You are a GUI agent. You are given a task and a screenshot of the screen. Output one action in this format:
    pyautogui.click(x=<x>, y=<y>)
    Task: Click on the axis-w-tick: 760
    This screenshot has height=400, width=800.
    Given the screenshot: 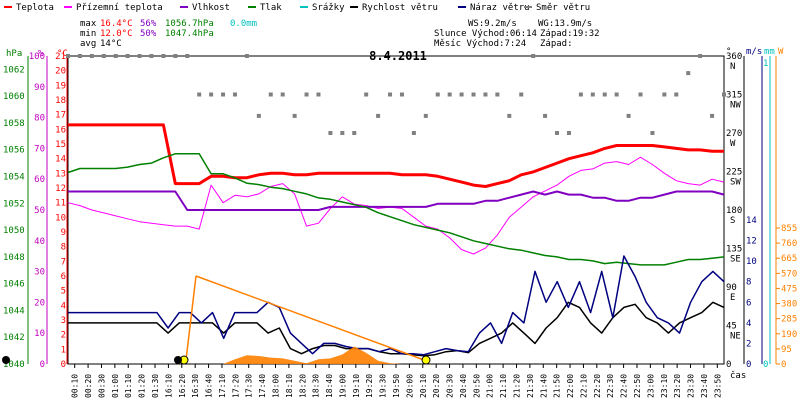 What is the action you would take?
    pyautogui.click(x=789, y=244)
    